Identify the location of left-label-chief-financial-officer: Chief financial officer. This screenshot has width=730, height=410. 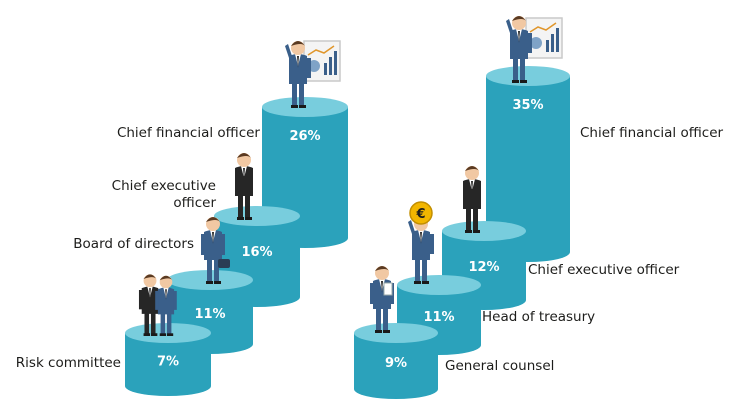
(188, 133).